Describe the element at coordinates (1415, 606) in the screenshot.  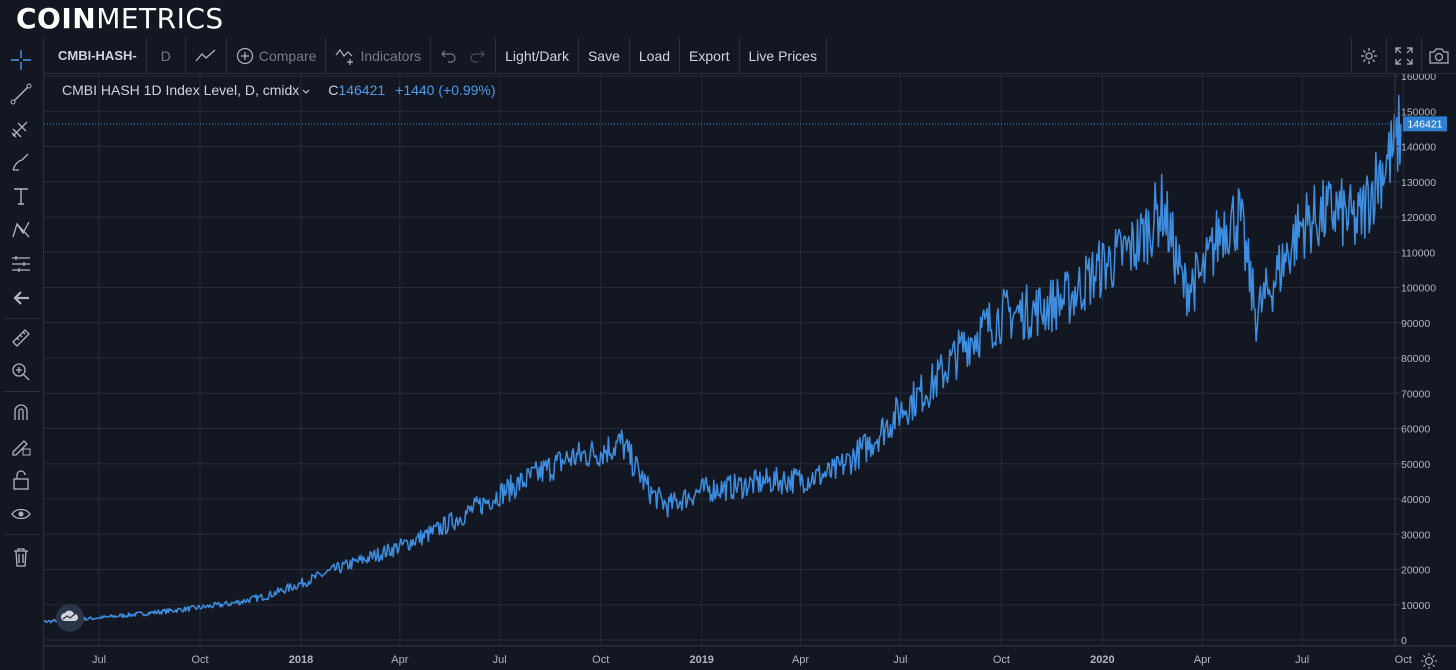
I see `y-tick-label: 10000` at that location.